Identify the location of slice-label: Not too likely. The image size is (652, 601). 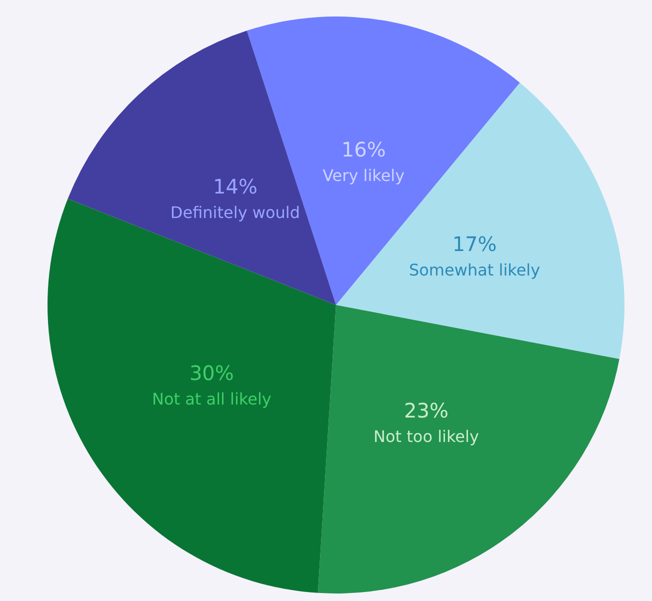
(426, 436).